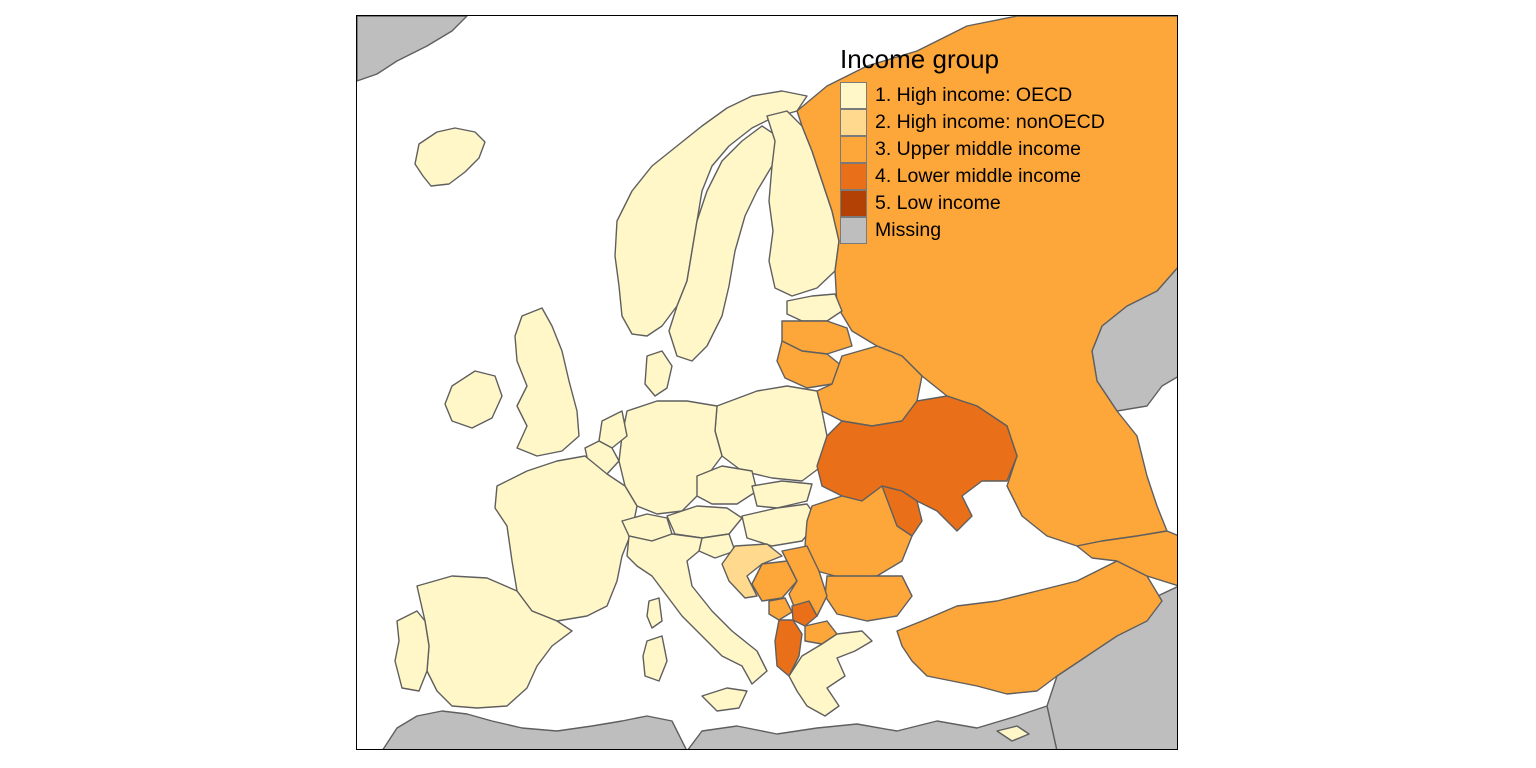  I want to click on country-croatia, so click(752, 571).